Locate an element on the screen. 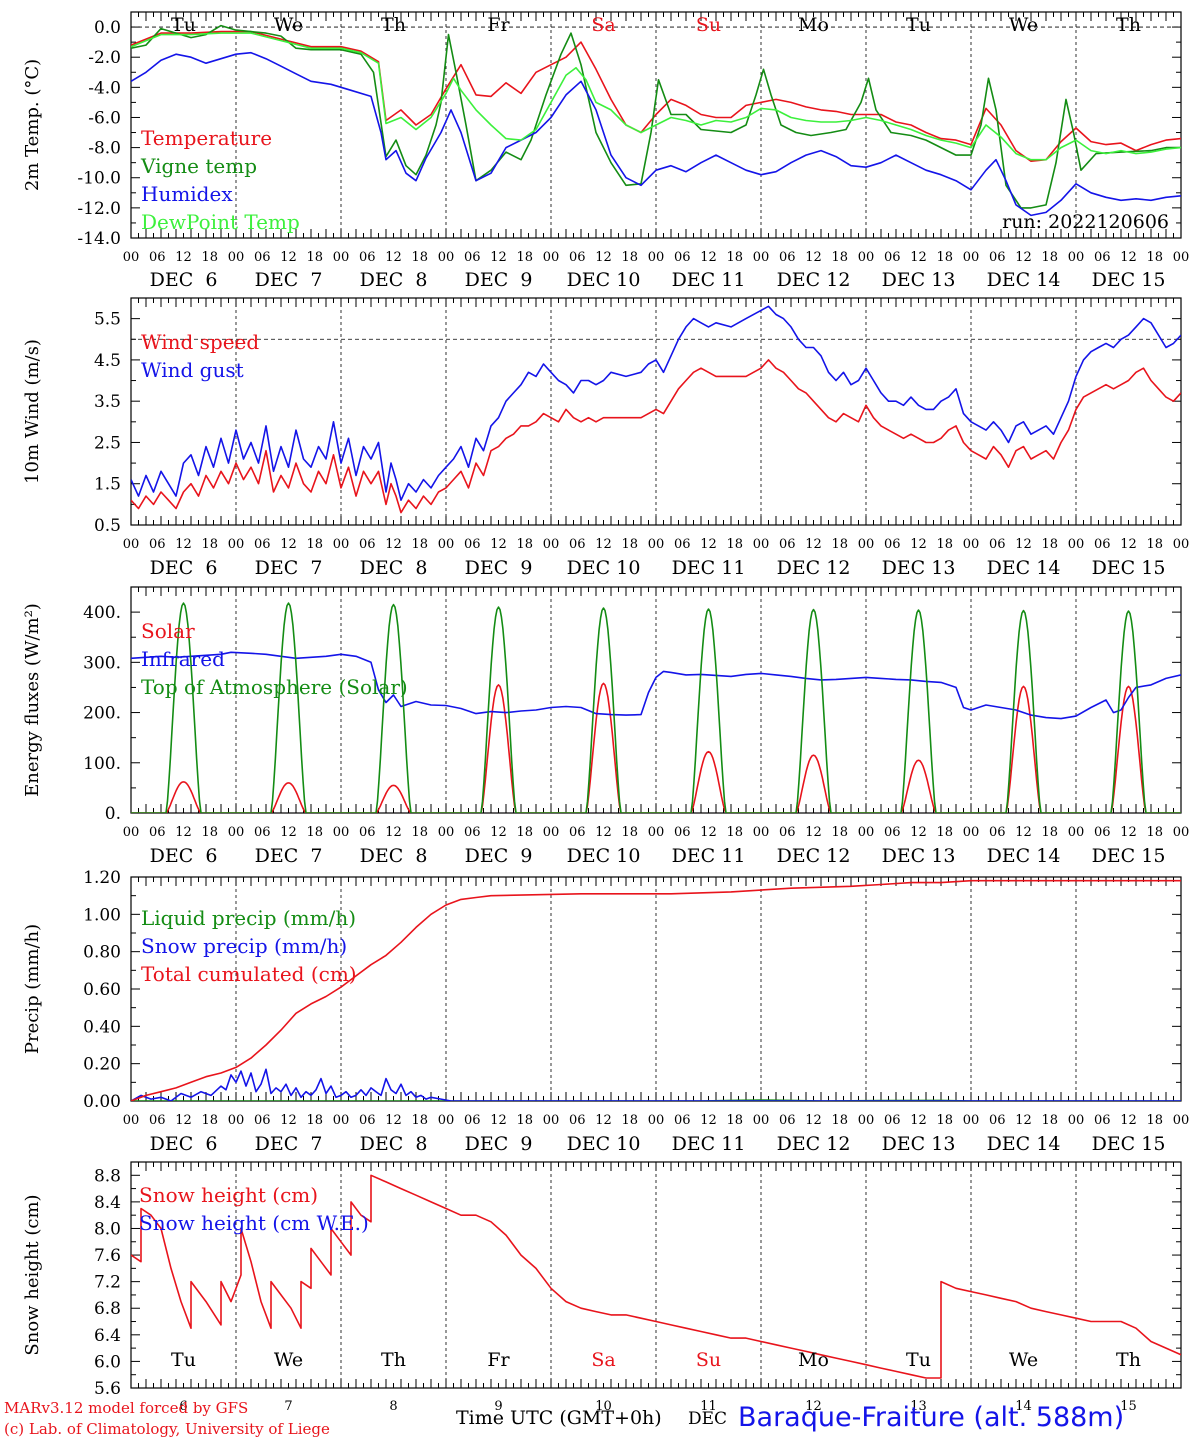  y-axis-label: Precip (mm/h) is located at coordinates (32, 989).